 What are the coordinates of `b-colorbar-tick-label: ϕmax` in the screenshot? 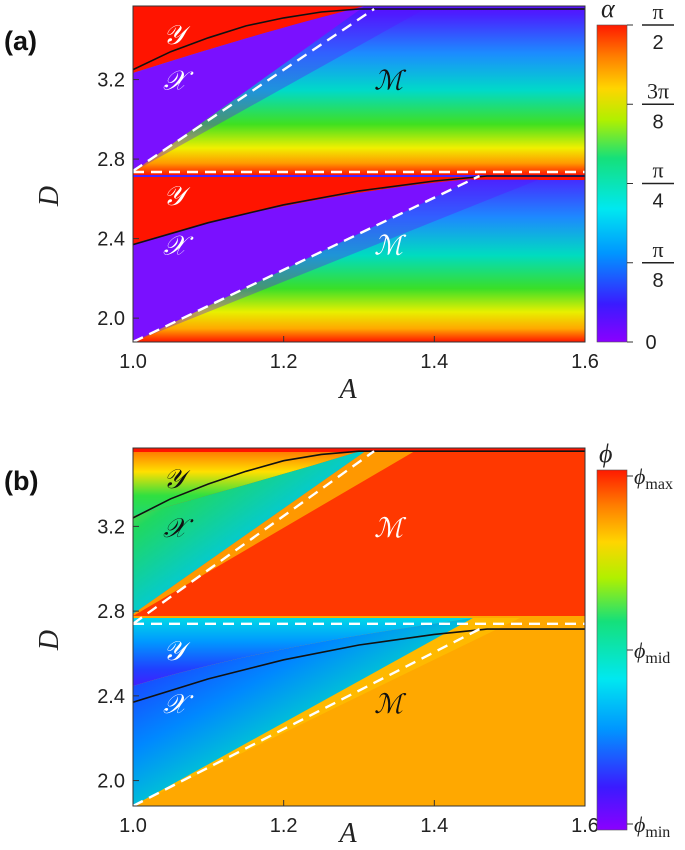 It's located at (653, 478).